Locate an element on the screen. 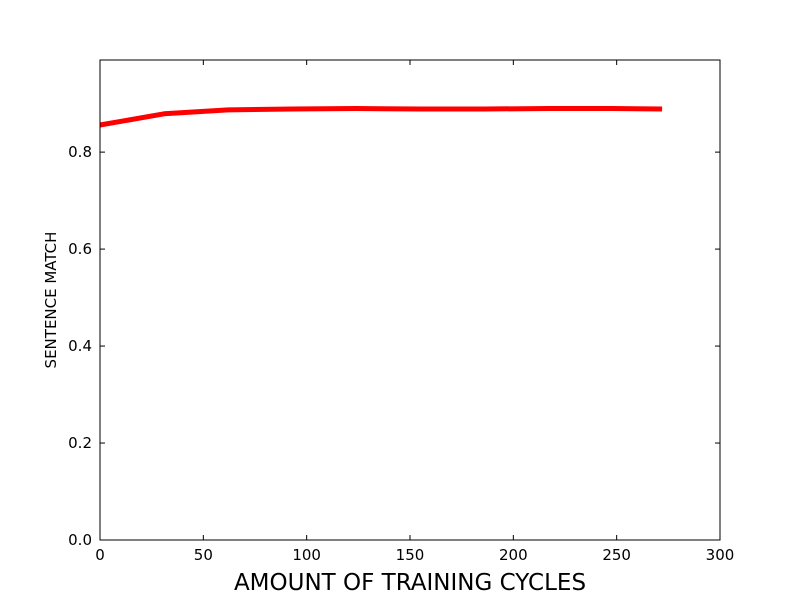  y-tick-label: 0.4 is located at coordinates (80, 346).